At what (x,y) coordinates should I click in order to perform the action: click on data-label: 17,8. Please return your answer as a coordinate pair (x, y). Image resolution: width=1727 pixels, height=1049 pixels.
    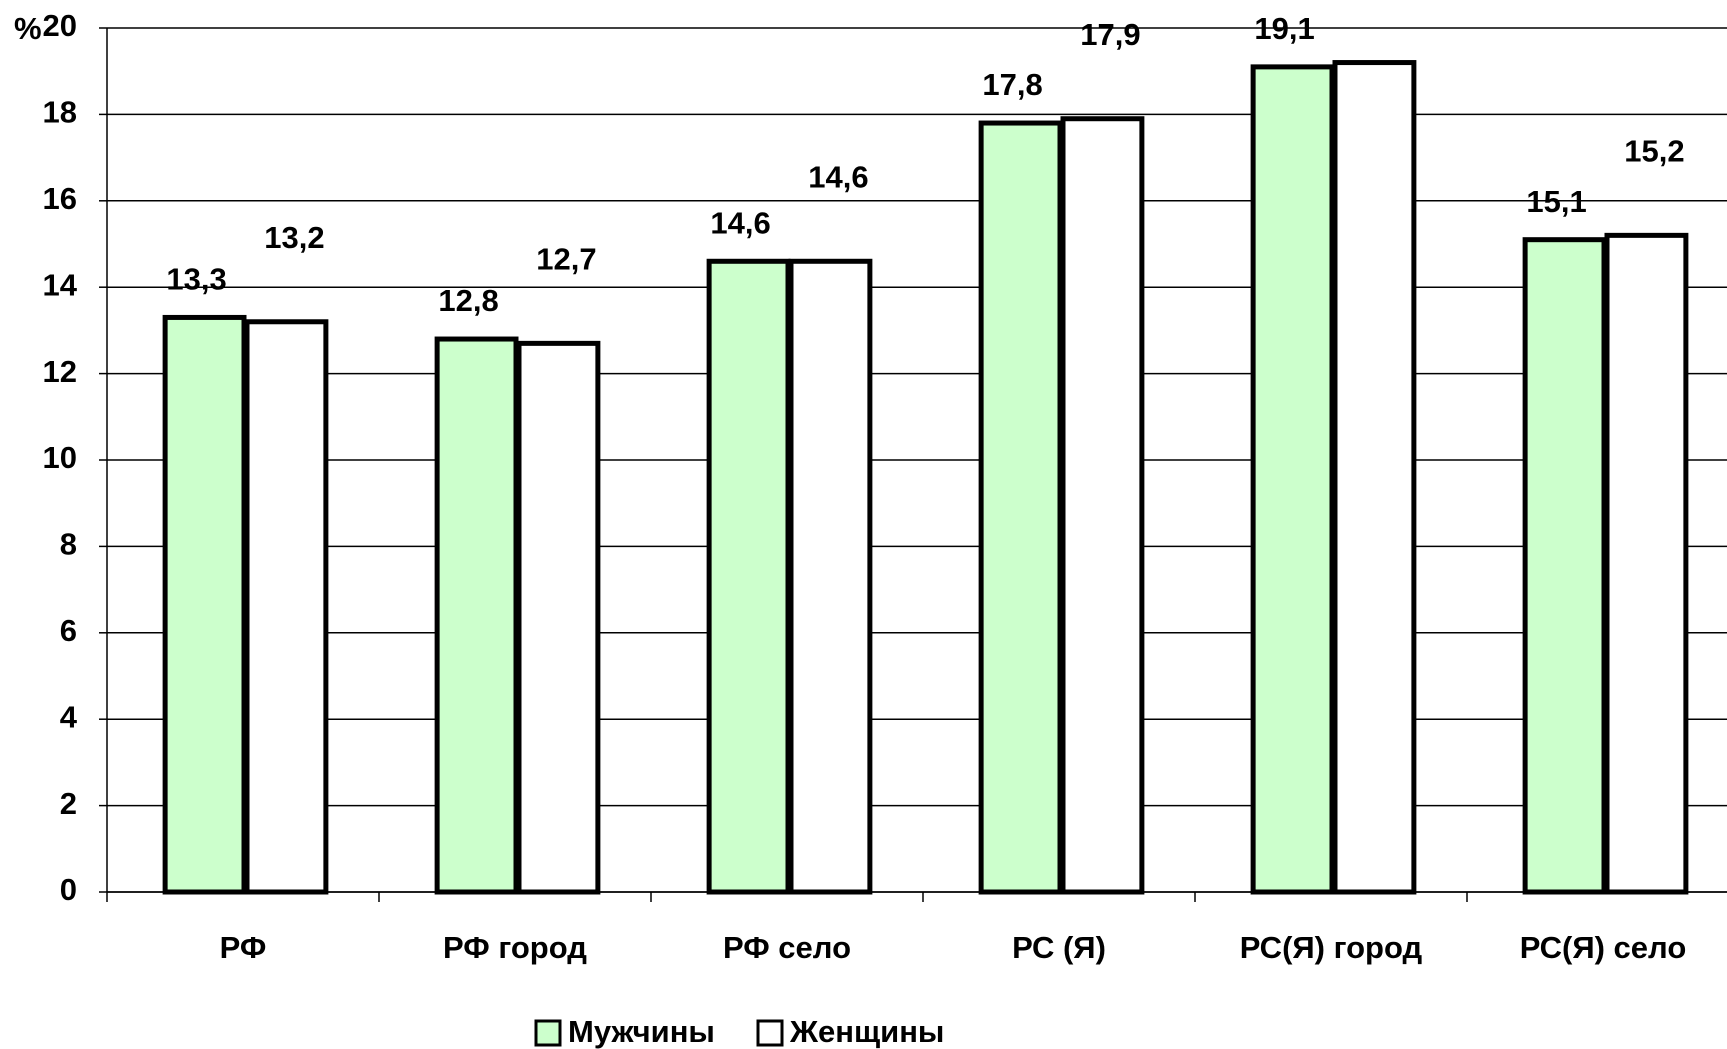
    Looking at the image, I should click on (1012, 84).